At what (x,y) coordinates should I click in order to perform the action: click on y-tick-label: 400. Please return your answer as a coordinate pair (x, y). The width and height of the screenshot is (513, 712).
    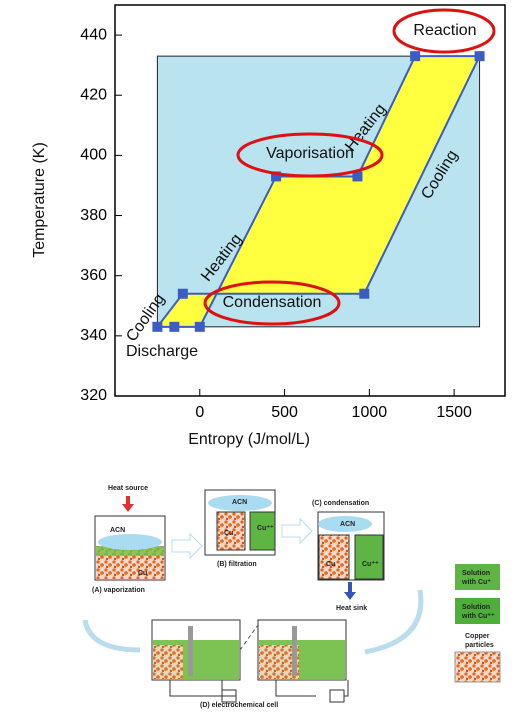
    Looking at the image, I should click on (93, 155).